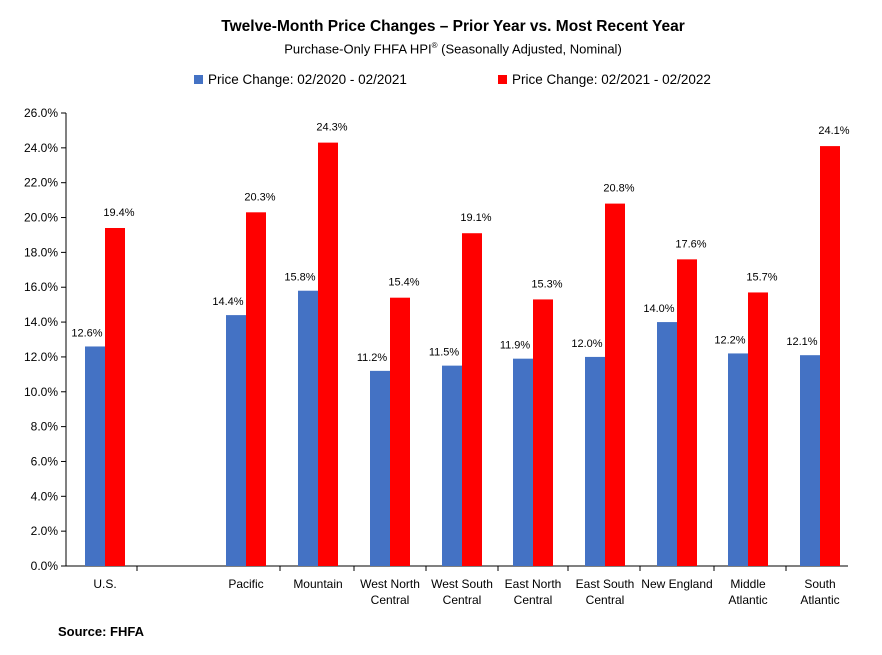 The height and width of the screenshot is (655, 882). Describe the element at coordinates (403, 283) in the screenshot. I see `data-label-series-2: 15.4%` at that location.